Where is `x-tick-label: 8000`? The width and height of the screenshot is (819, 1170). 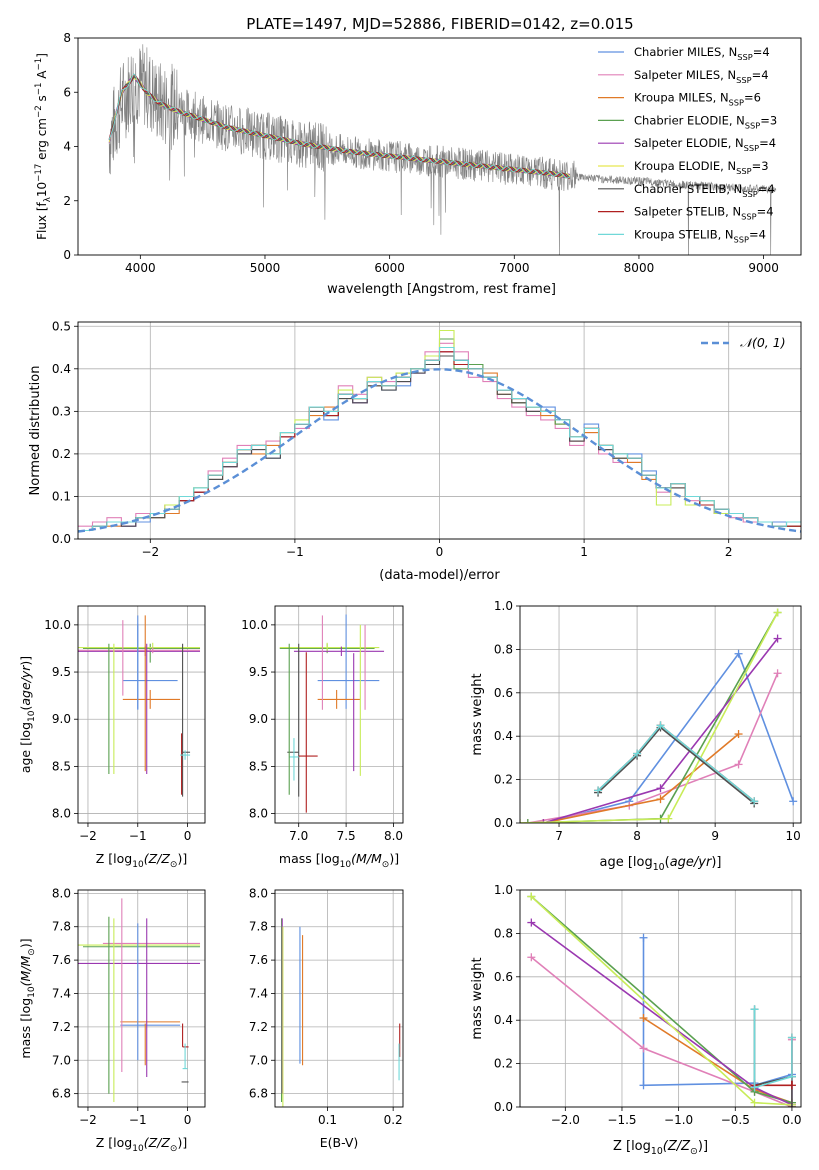 x-tick-label: 8000 is located at coordinates (639, 268).